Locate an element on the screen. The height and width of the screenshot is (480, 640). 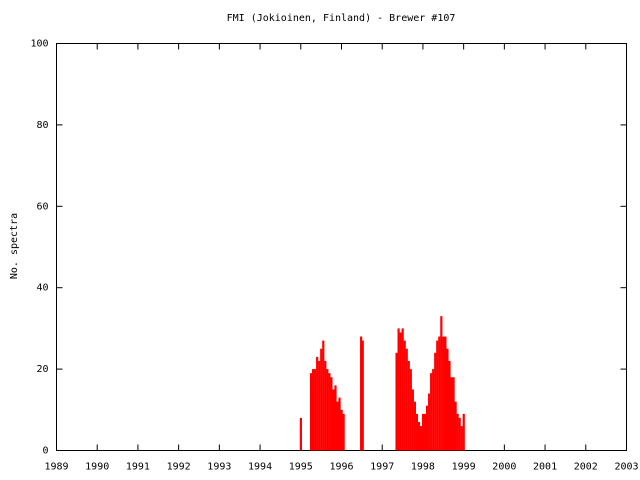
y-tick-label: 40 is located at coordinates (42, 288).